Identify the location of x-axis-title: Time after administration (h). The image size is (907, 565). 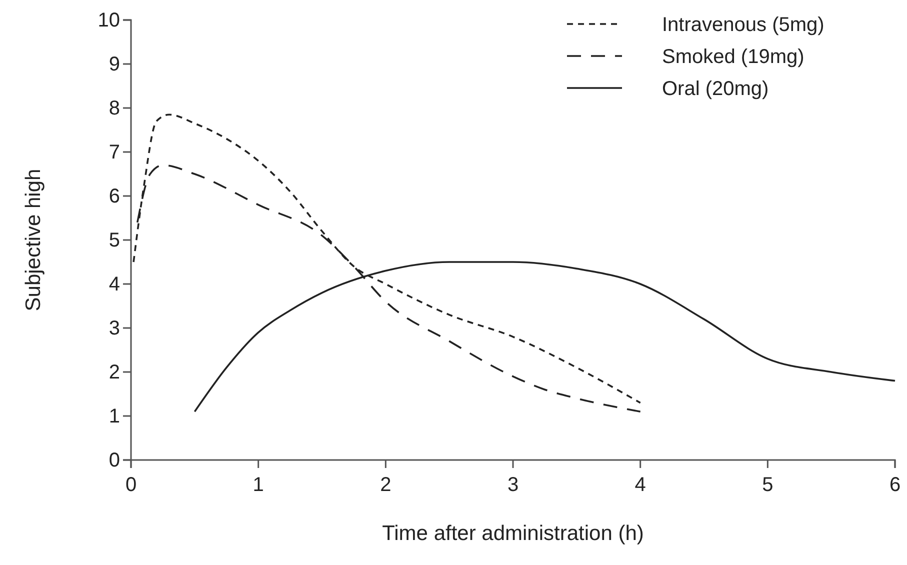
(513, 533).